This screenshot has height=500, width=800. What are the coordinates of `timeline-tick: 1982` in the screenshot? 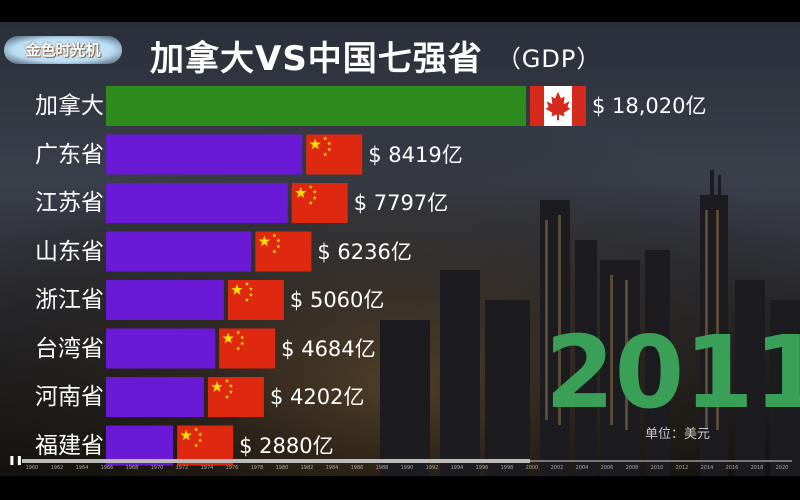 It's located at (307, 468).